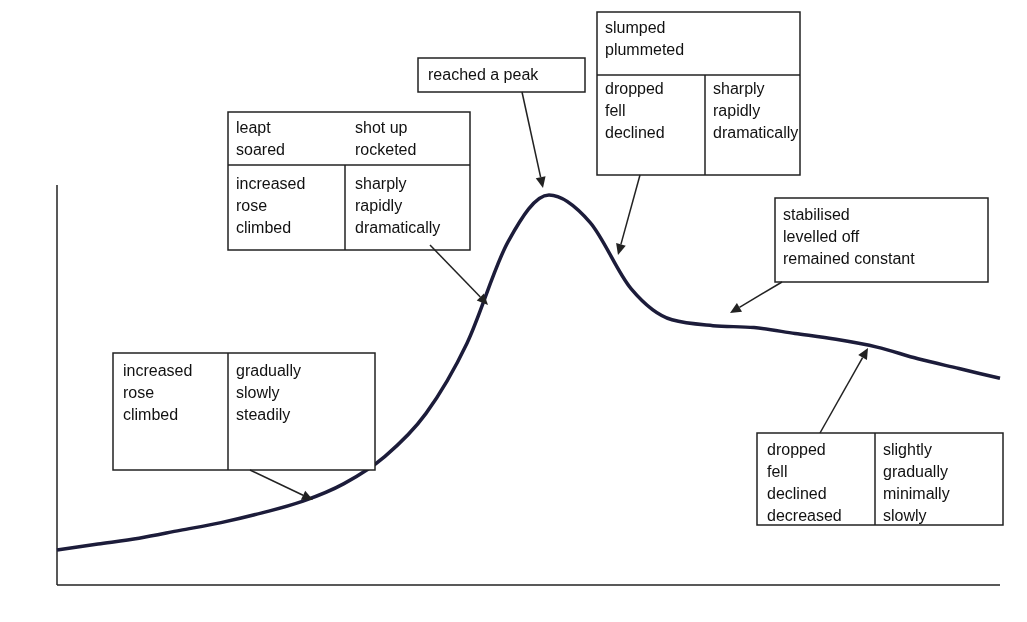 Image resolution: width=1027 pixels, height=622 pixels. I want to click on text: sharply rapidly dramatically, so click(756, 110).